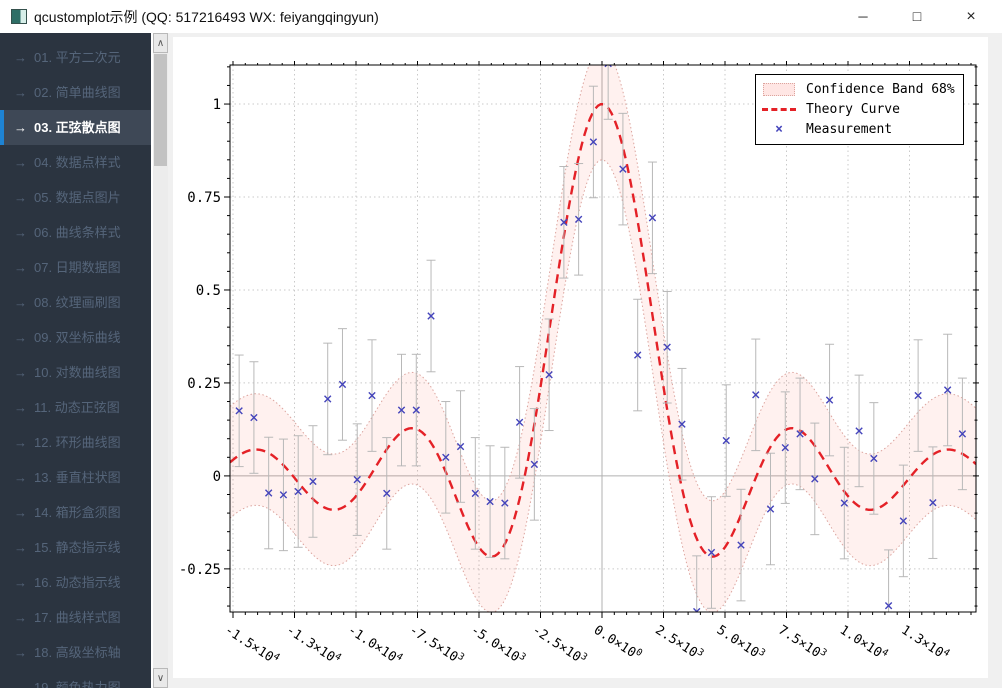 This screenshot has width=1002, height=688. I want to click on legend-label: Theory Curve, so click(853, 109).